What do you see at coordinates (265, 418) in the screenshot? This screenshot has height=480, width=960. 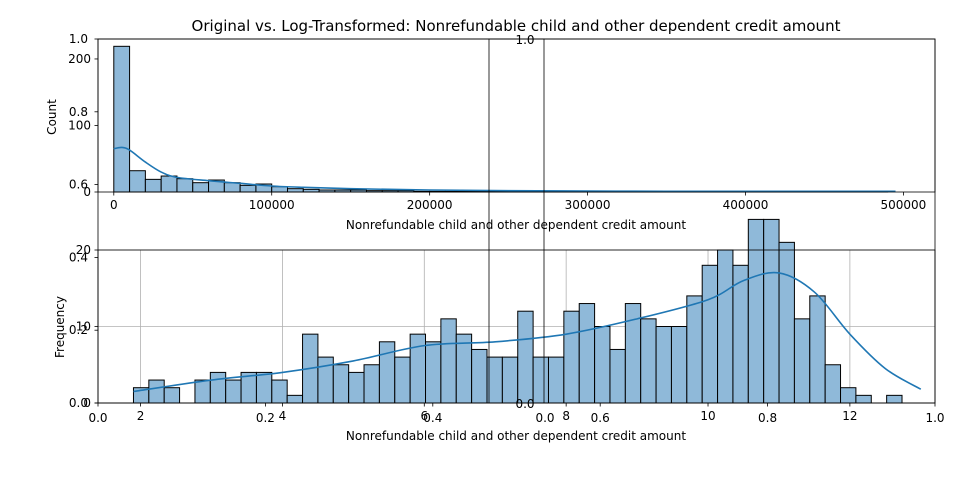 I see `overlay-x-tick-label: 0.2` at bounding box center [265, 418].